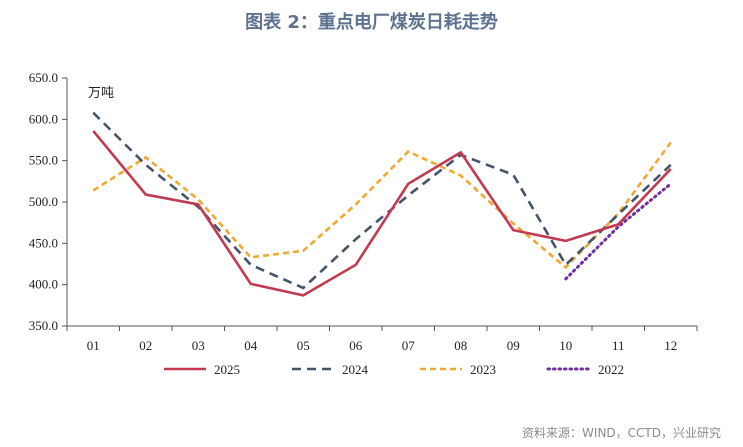 Image resolution: width=743 pixels, height=447 pixels. Describe the element at coordinates (198, 345) in the screenshot. I see `x-tick-label: 03` at that location.